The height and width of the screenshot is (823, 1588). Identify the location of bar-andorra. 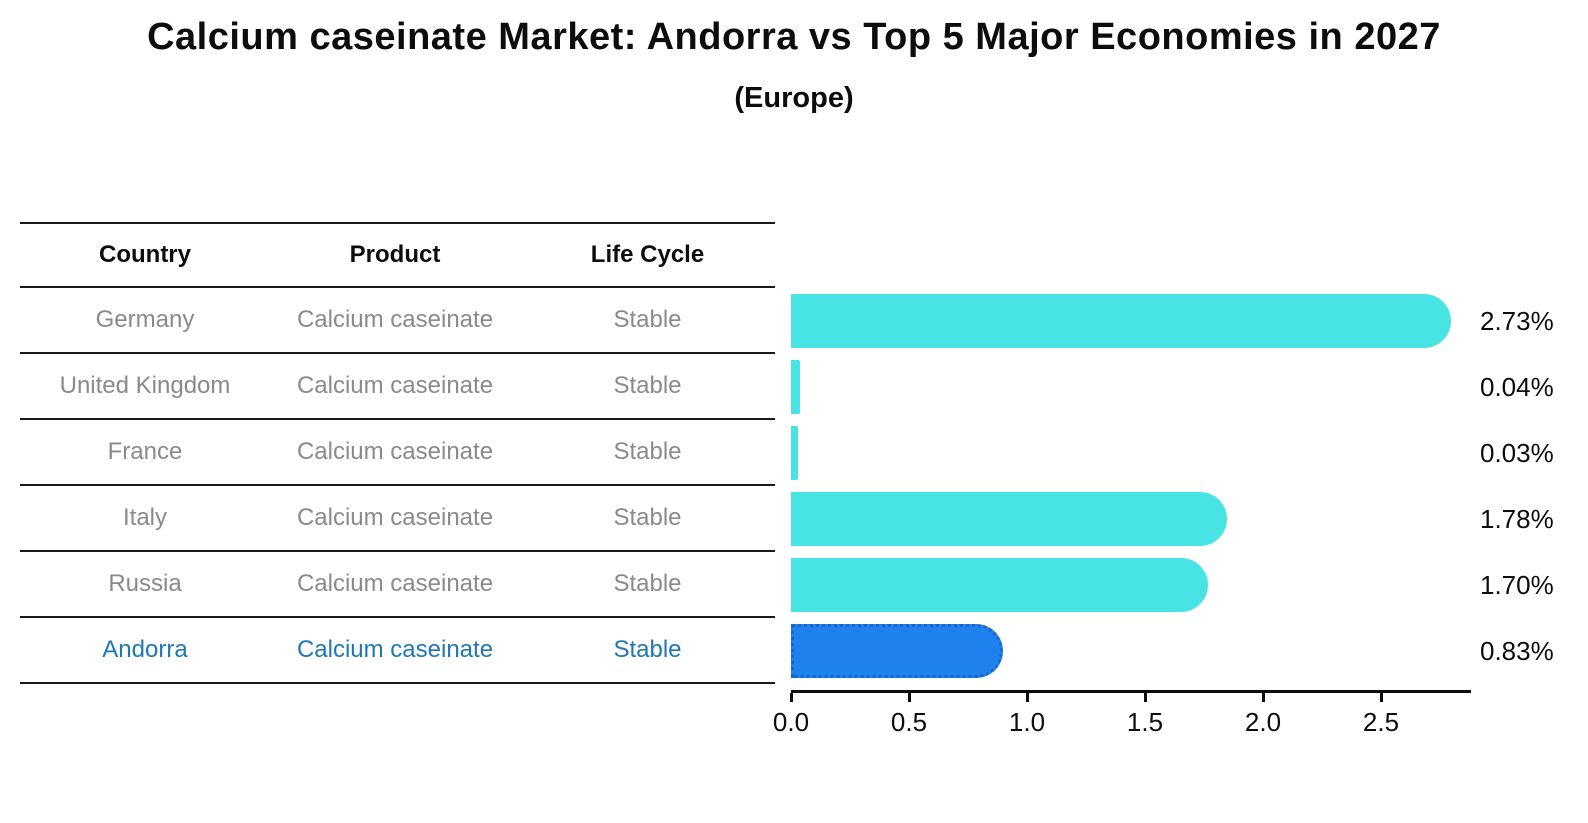
(897, 651).